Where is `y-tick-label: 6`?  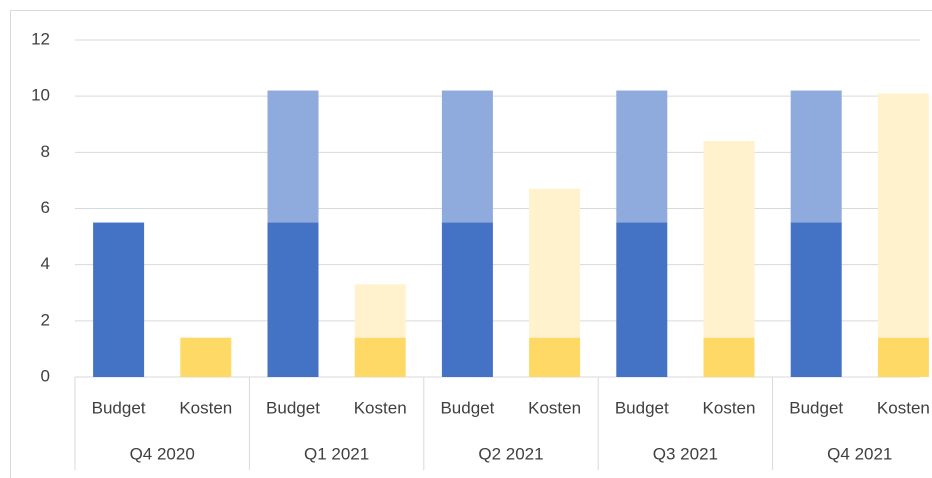 y-tick-label: 6 is located at coordinates (45, 207).